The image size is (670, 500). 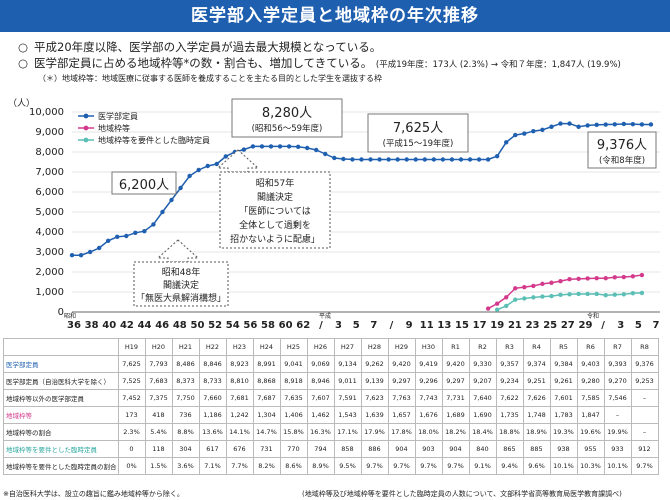 I want to click on table-cell: 418, so click(x=158, y=415).